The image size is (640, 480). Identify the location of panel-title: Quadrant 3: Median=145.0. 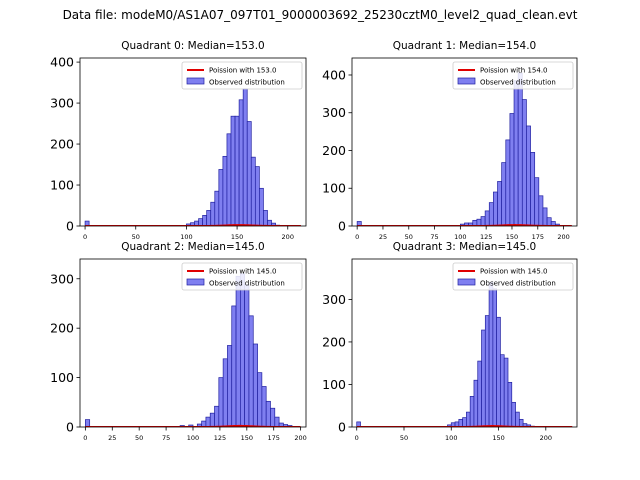
(464, 247).